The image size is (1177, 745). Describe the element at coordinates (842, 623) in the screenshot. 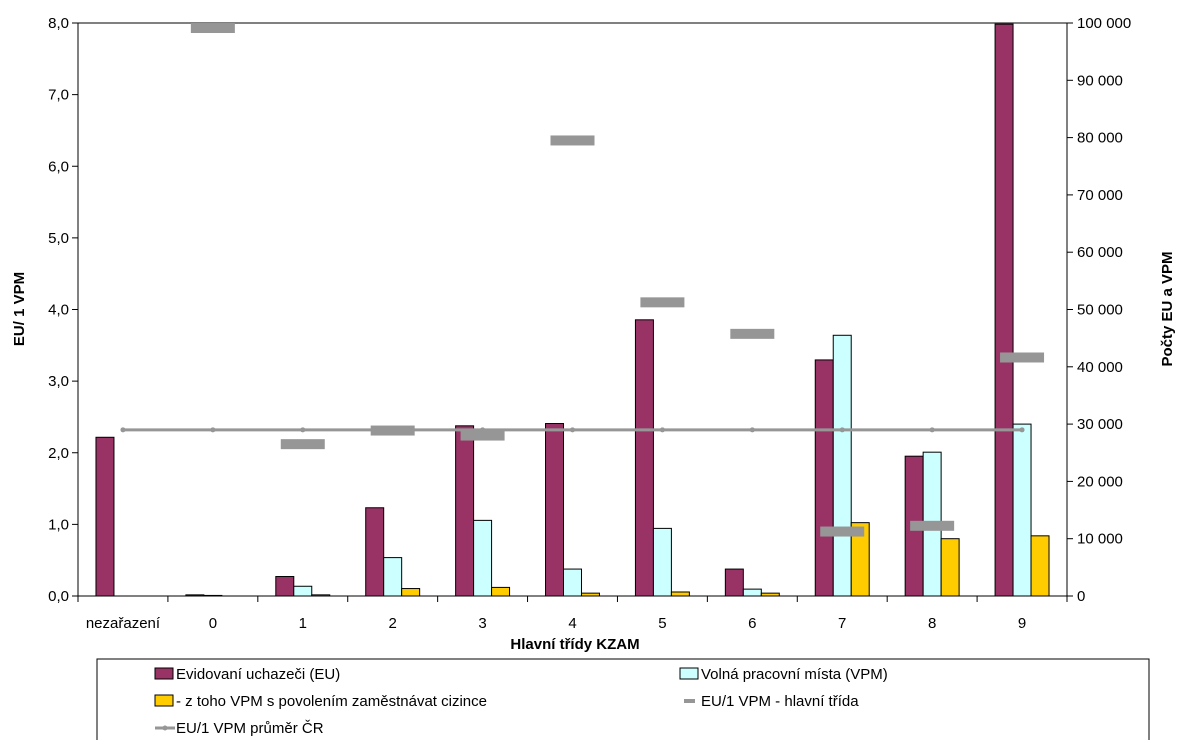

I see `x-tick-label-8: 7` at that location.